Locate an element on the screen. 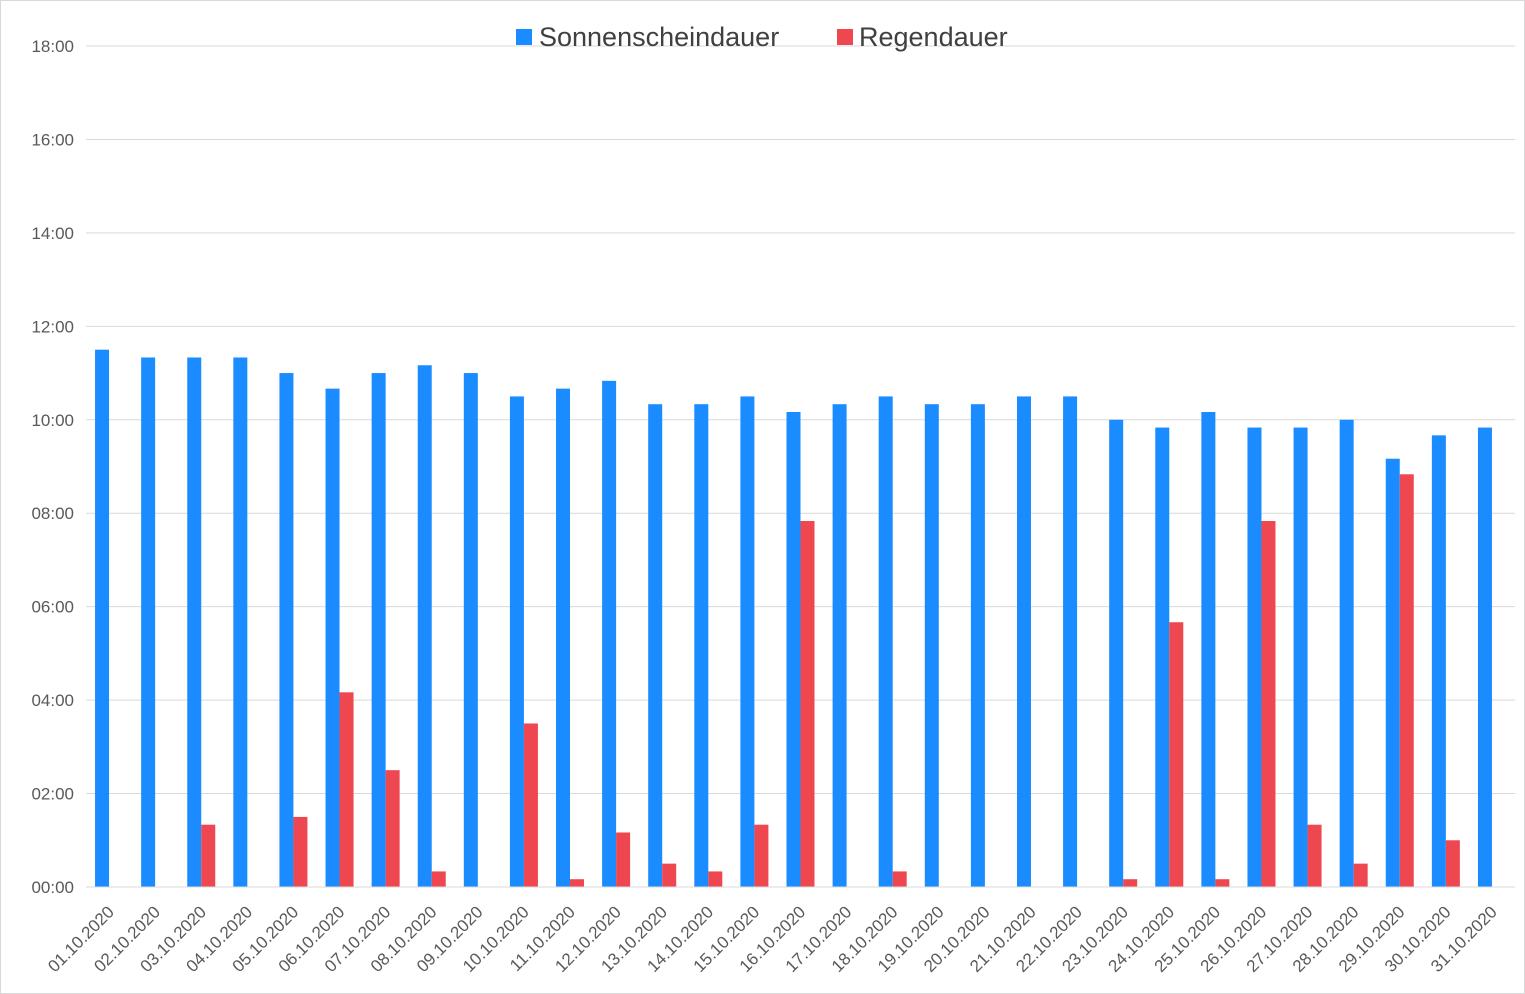 This screenshot has width=1525, height=994. bar-sonnenscheindauer-23.10.2020 is located at coordinates (1116, 653).